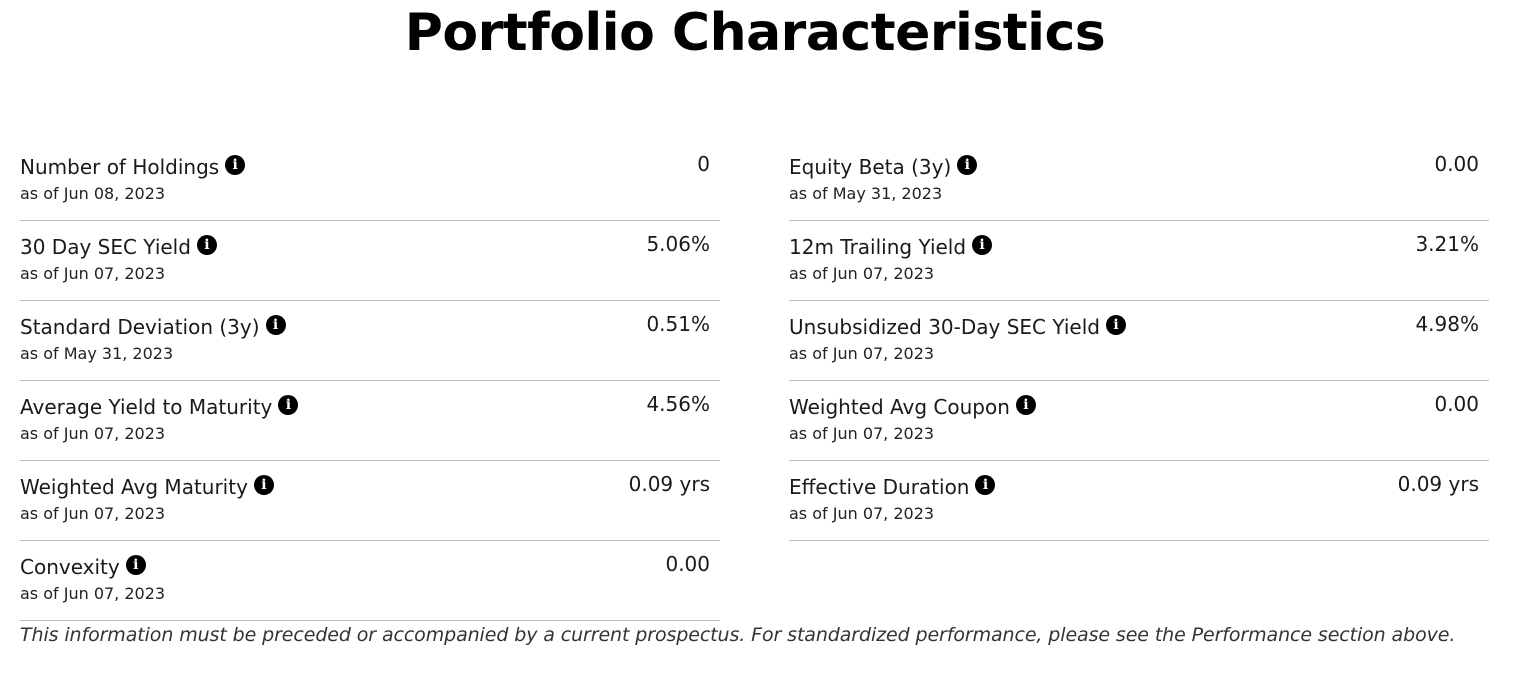 Image resolution: width=1516 pixels, height=683 pixels. What do you see at coordinates (134, 487) in the screenshot?
I see `characteristic-label: Weighted Avg Maturity` at bounding box center [134, 487].